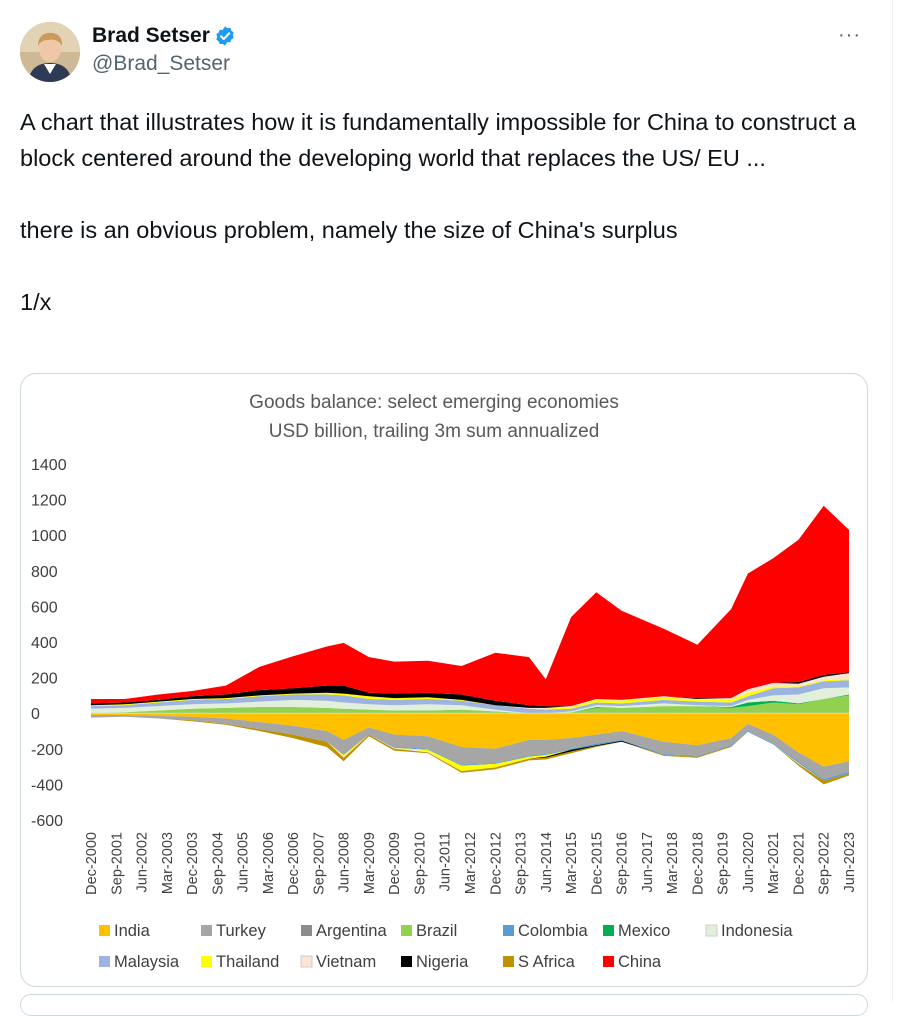  I want to click on verified-badge-icon, so click(225, 36).